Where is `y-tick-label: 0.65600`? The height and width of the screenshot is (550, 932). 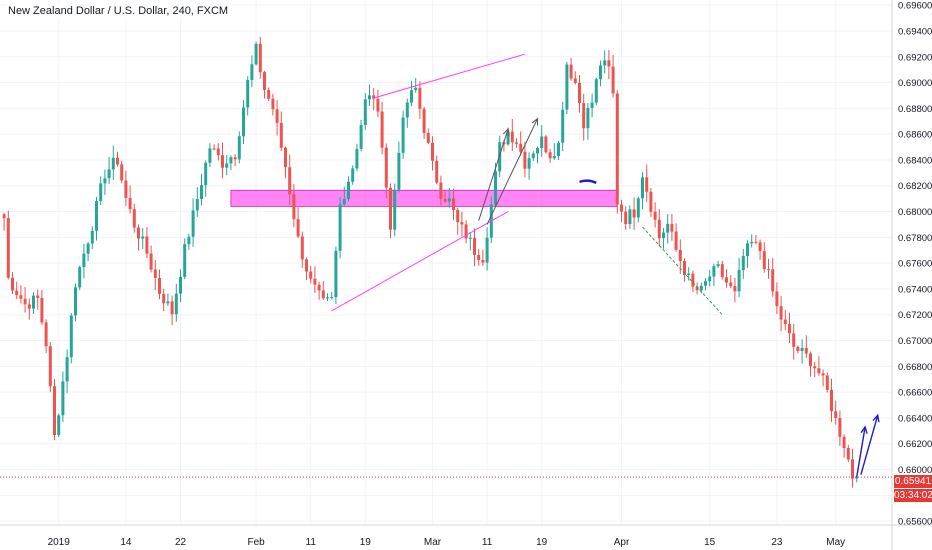 y-tick-label: 0.65600 is located at coordinates (915, 522).